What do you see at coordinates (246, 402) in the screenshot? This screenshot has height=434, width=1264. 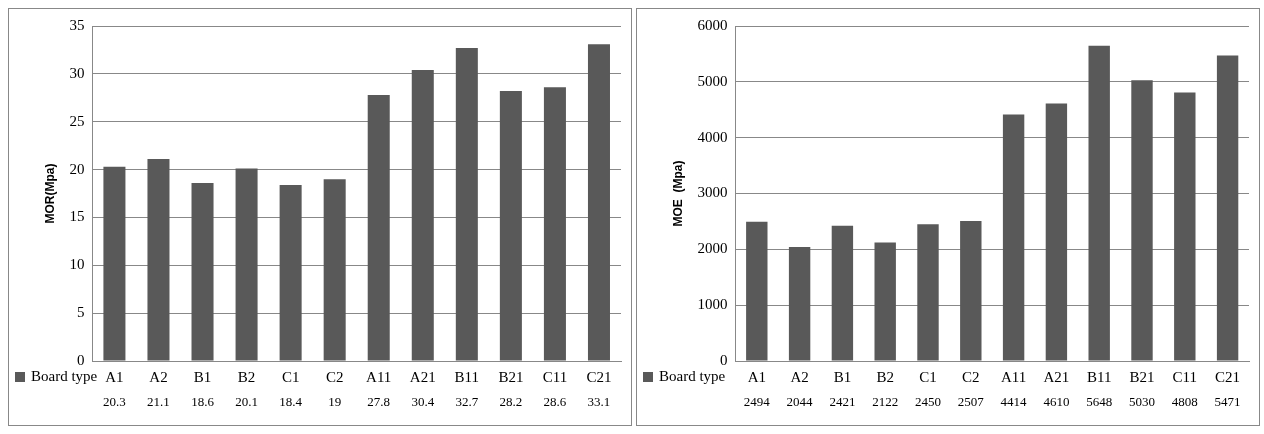 I see `data-label: 20.1` at bounding box center [246, 402].